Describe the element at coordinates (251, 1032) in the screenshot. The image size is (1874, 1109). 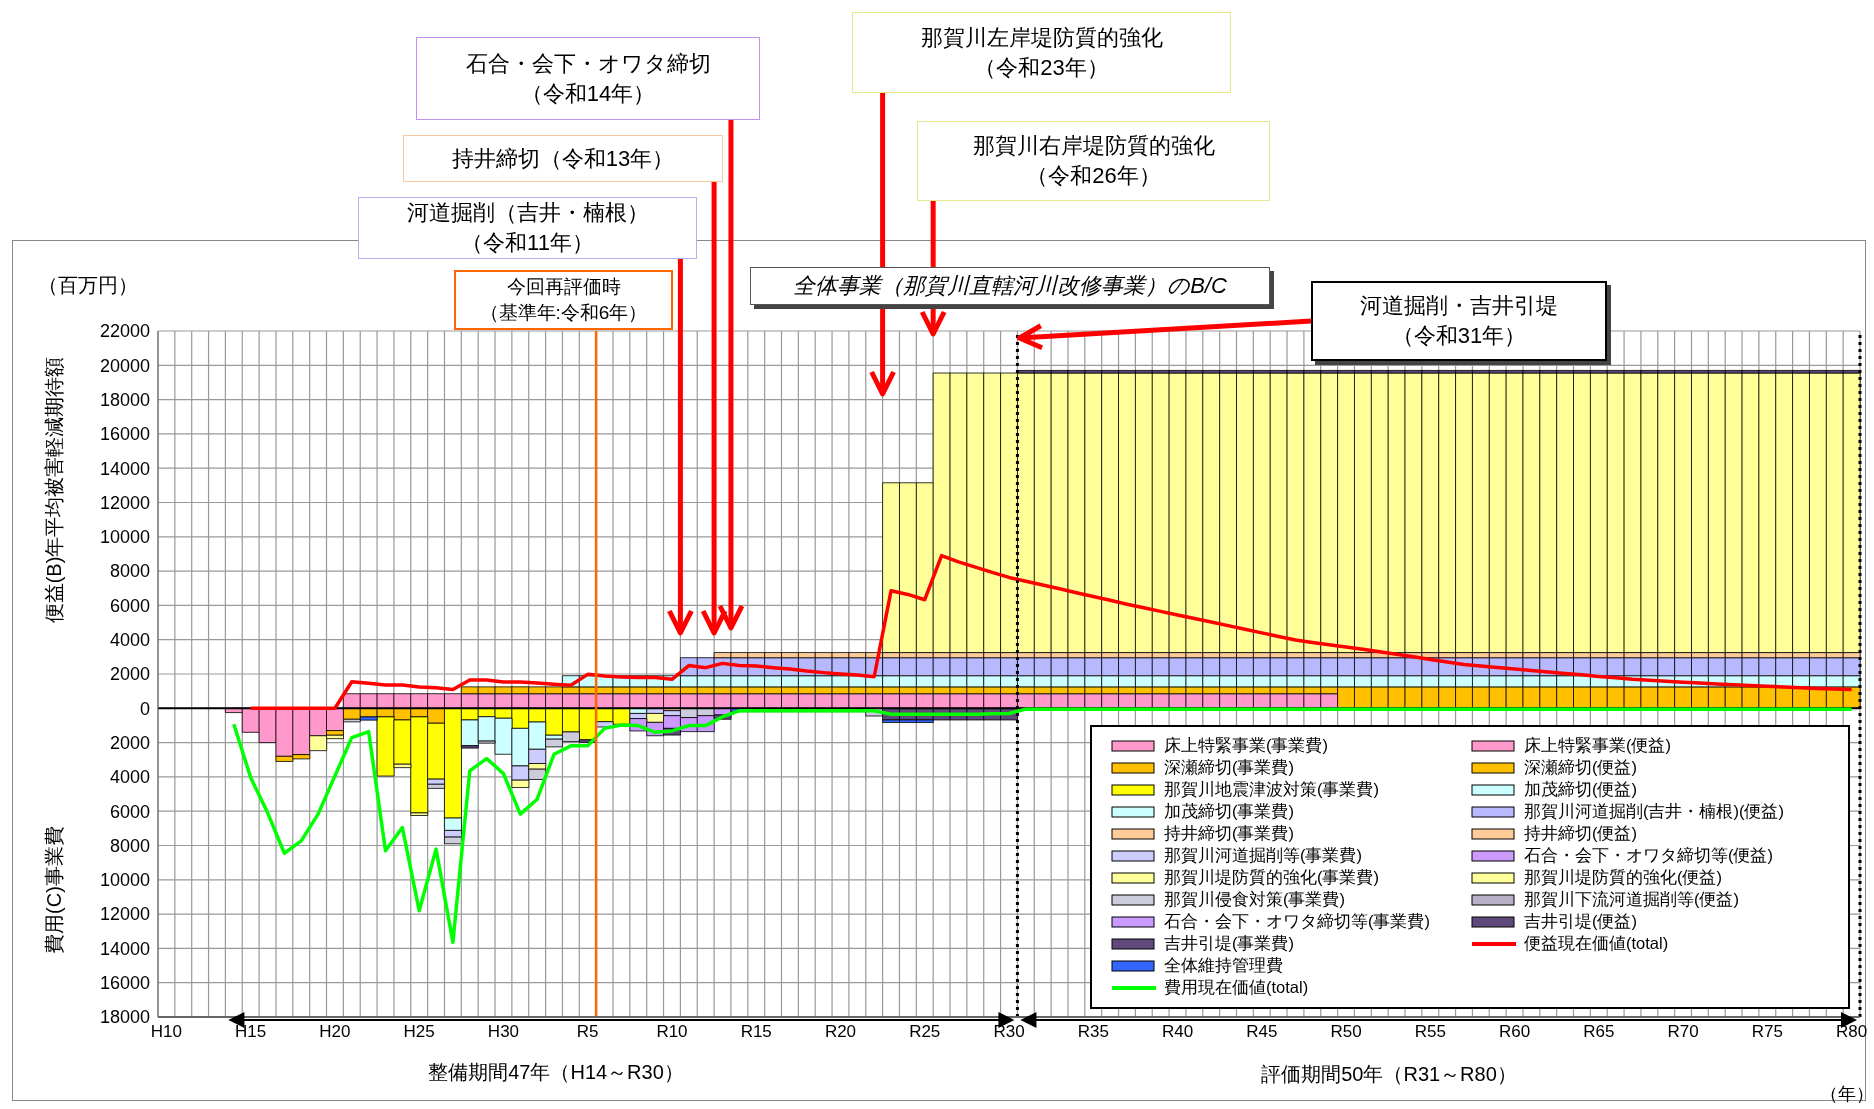
I see `x-tick-label: H15` at that location.